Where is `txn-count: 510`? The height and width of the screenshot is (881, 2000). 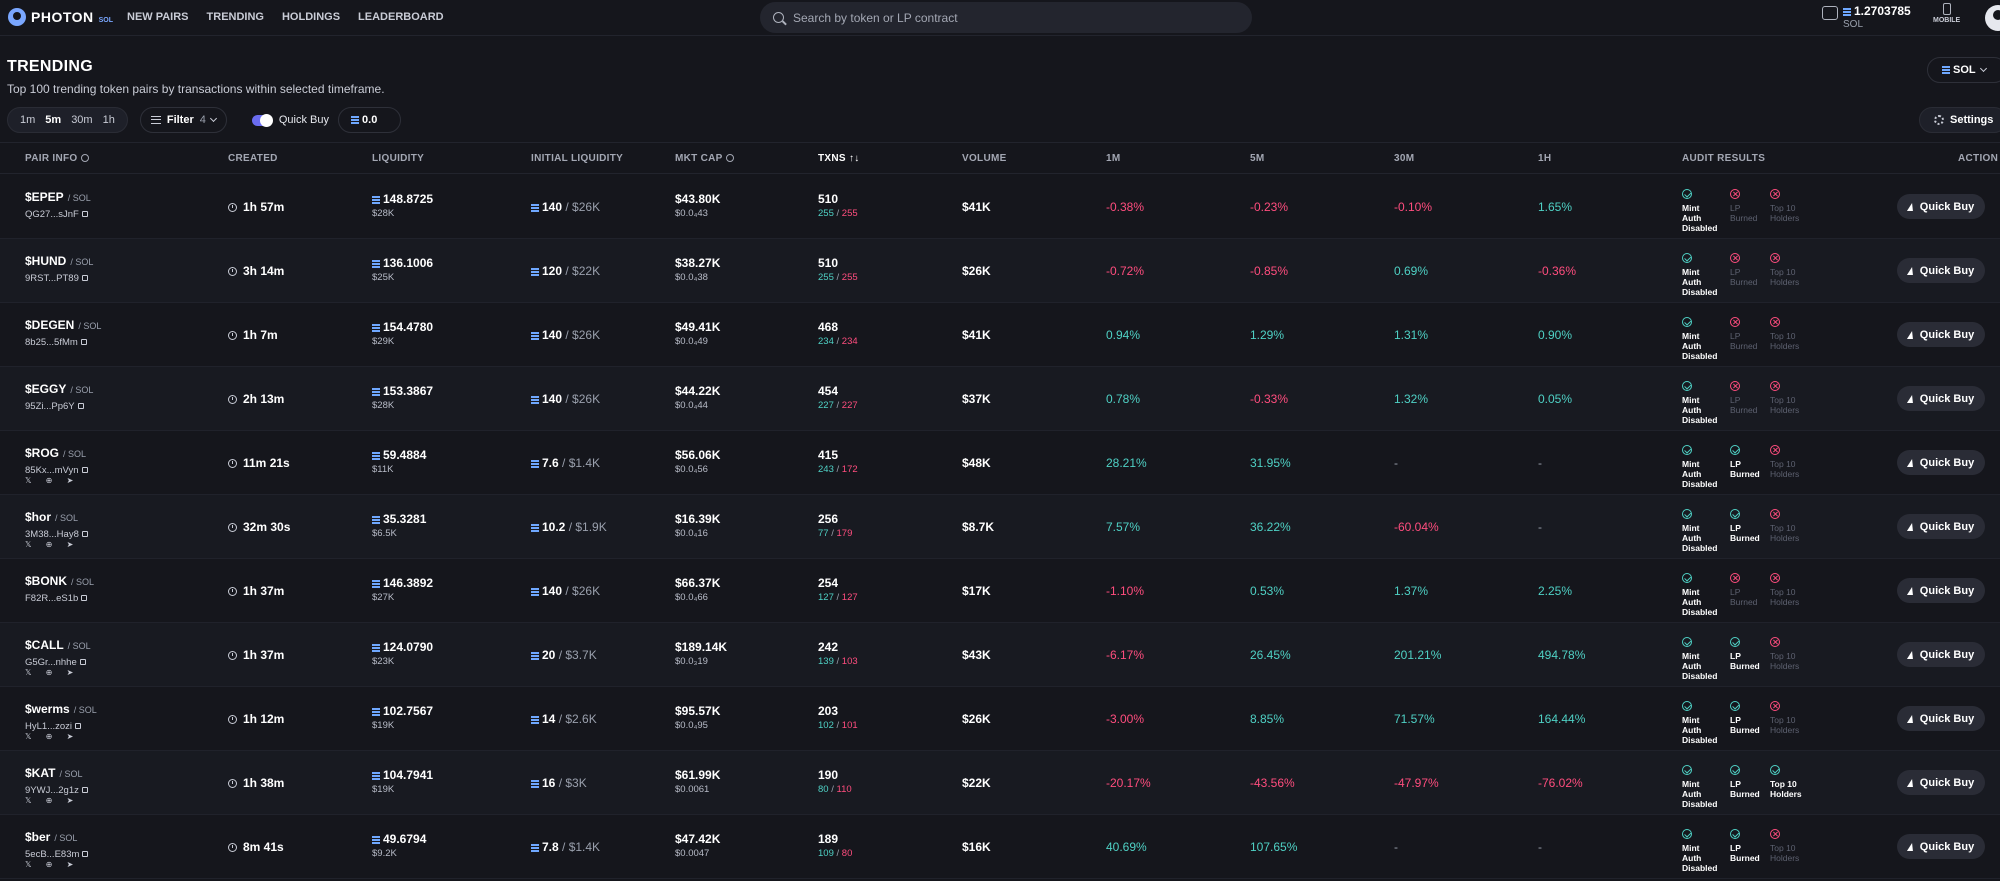
txn-count: 510 is located at coordinates (828, 199).